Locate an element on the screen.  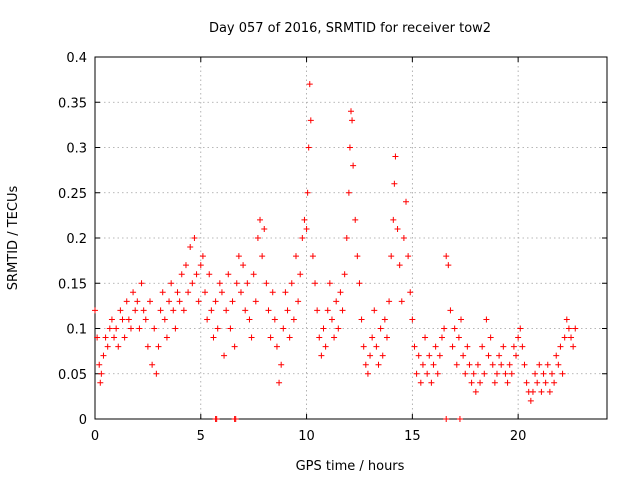
x-tick-label: 20 is located at coordinates (518, 436).